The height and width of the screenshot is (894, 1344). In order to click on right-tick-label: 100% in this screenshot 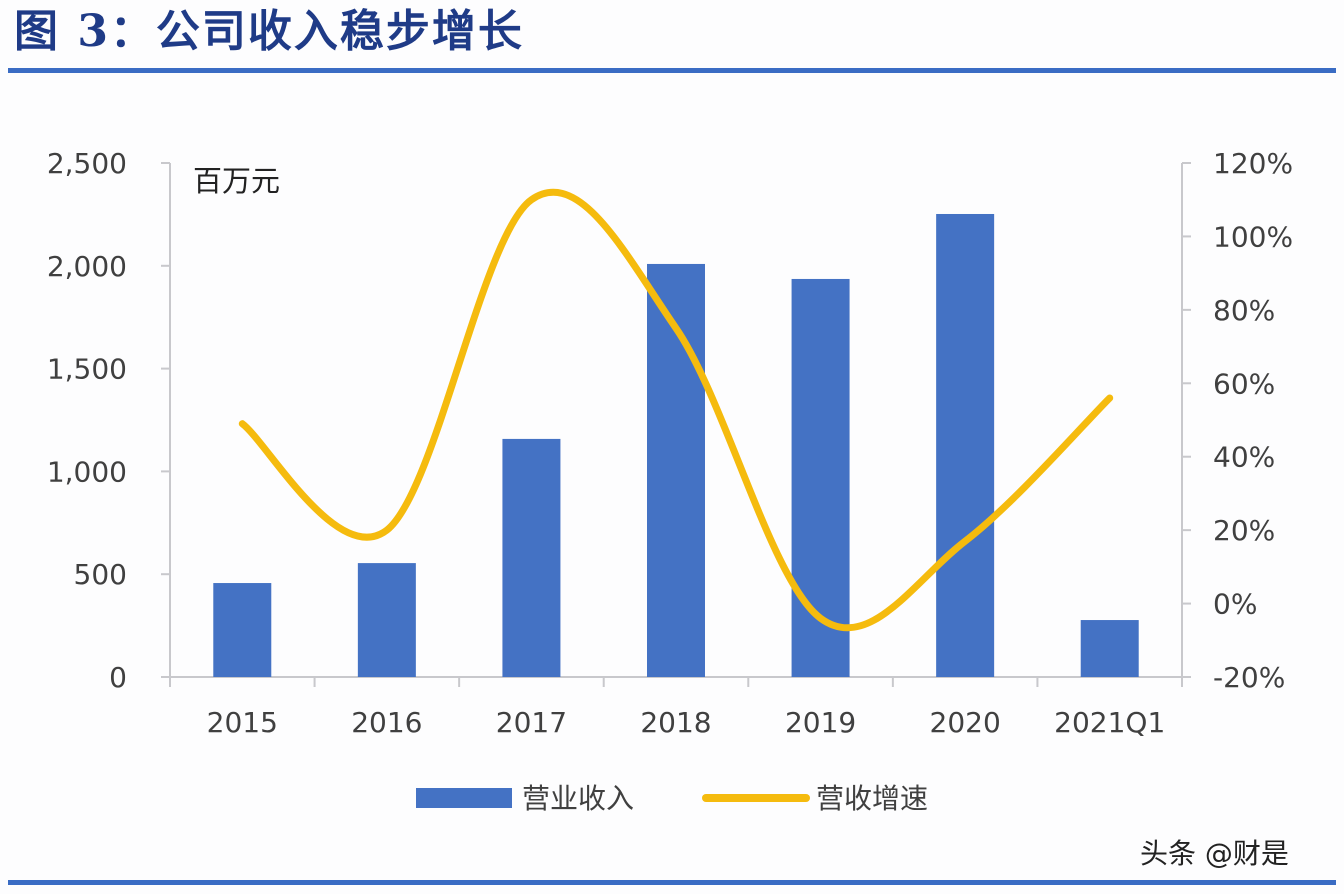, I will do `click(1253, 236)`.